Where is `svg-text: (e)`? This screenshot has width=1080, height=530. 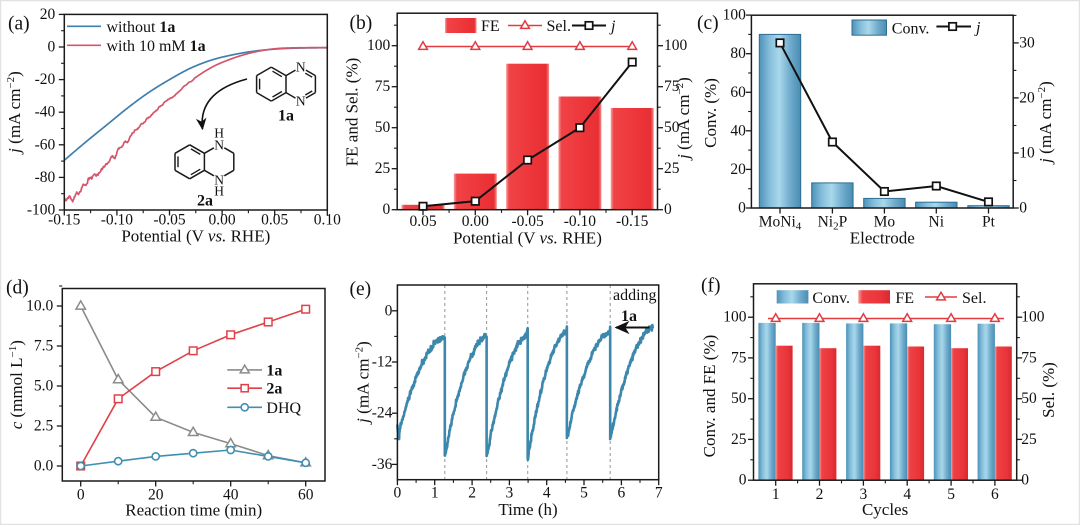 svg-text: (e) is located at coordinates (361, 289).